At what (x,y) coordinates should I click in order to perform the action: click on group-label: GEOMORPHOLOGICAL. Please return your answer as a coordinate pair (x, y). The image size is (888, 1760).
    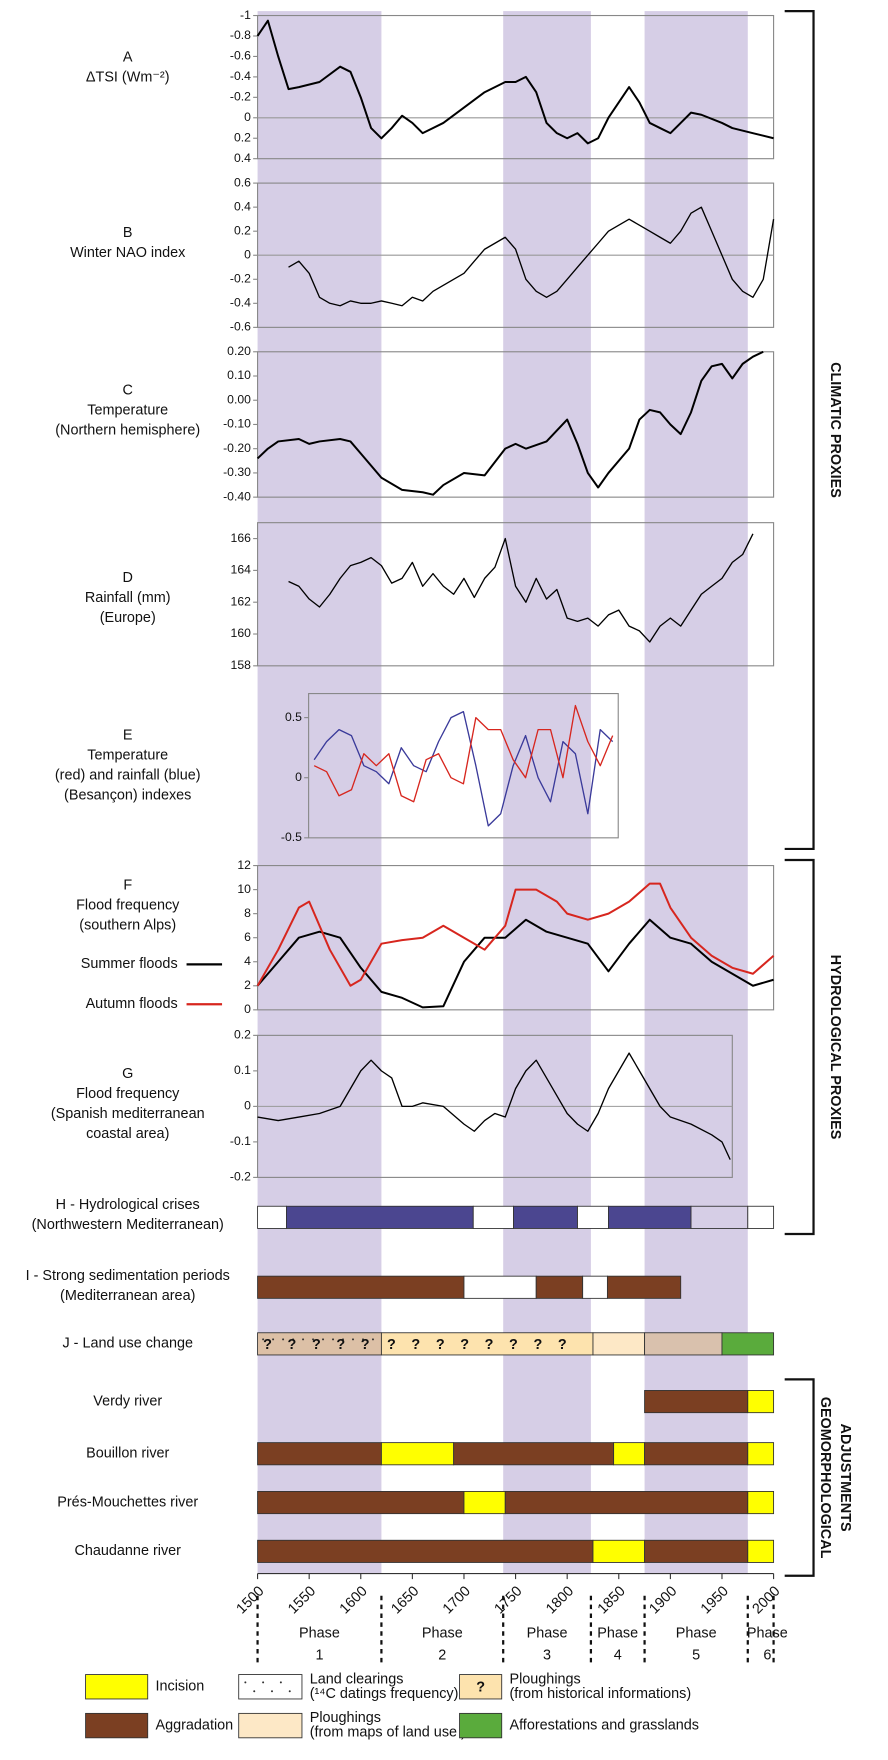
    Looking at the image, I should click on (825, 1478).